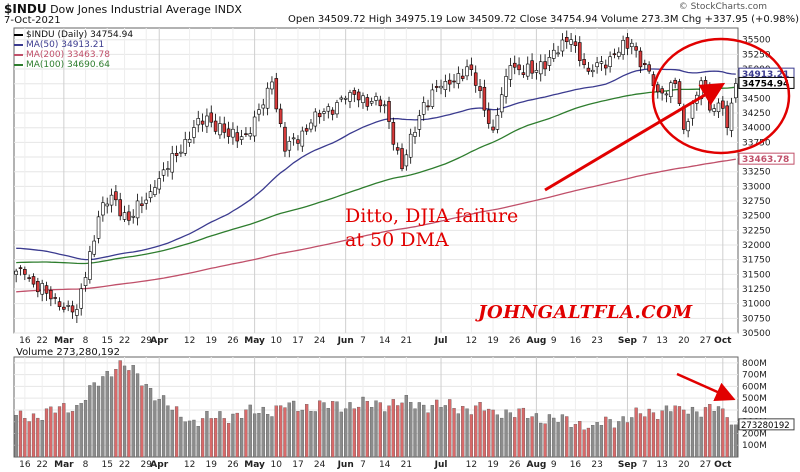 This screenshot has width=800, height=472. Describe the element at coordinates (756, 334) in the screenshot. I see `price-axis-tick-label: 30500` at that location.